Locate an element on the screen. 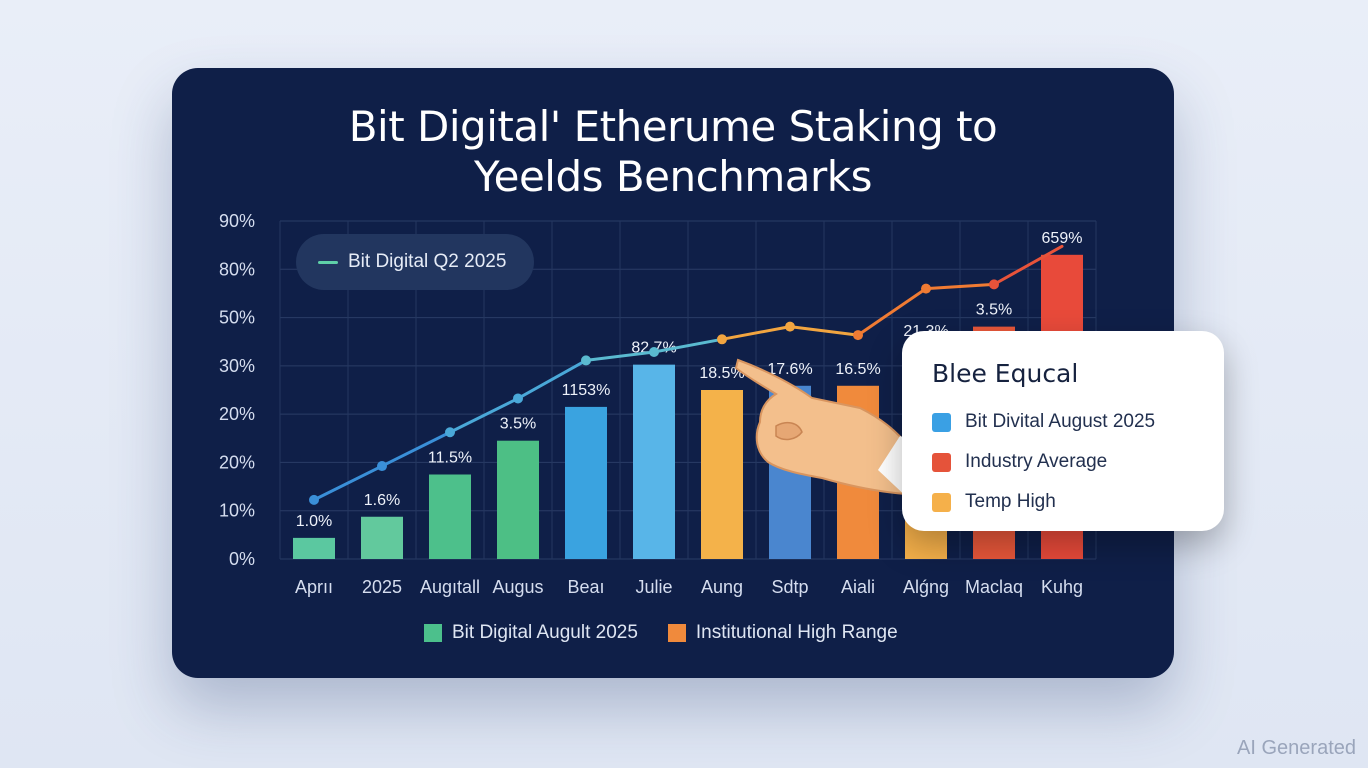 The height and width of the screenshot is (768, 1368). x-tick-label: Julie is located at coordinates (653, 587).